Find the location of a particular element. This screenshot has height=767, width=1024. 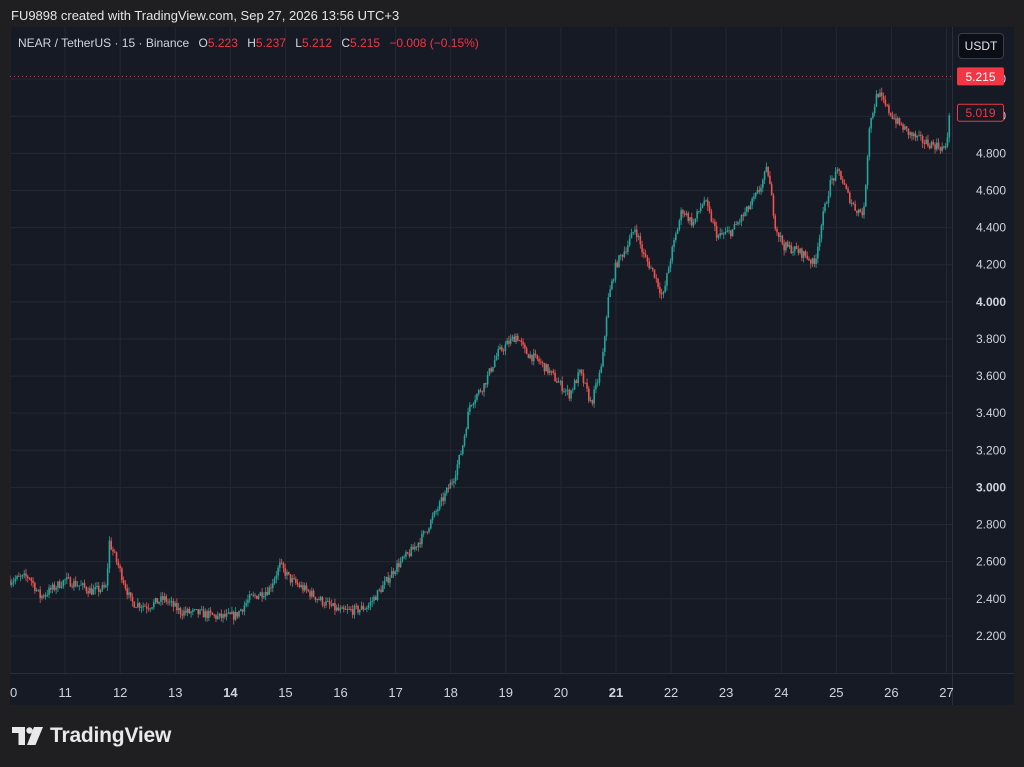

currency-button: USDT is located at coordinates (981, 46).